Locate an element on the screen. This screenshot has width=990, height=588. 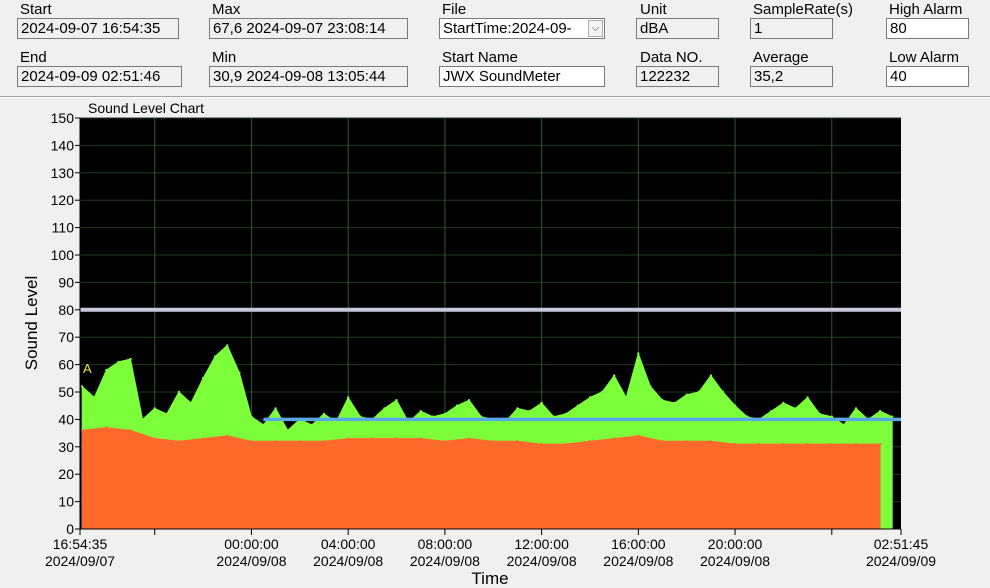
y-tick-label: 30 is located at coordinates (66, 447).